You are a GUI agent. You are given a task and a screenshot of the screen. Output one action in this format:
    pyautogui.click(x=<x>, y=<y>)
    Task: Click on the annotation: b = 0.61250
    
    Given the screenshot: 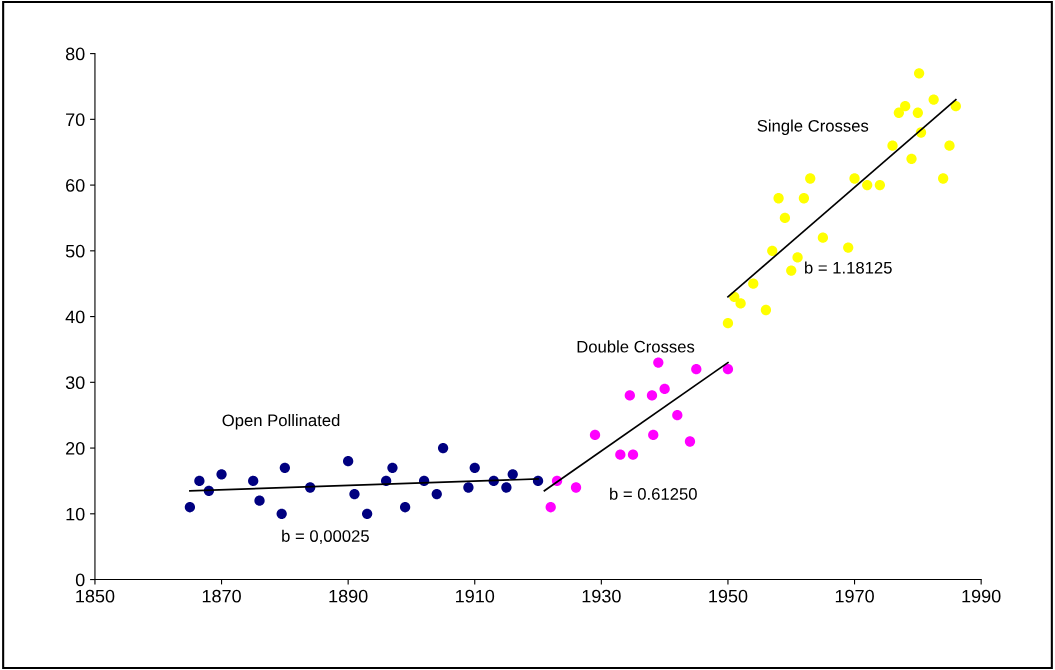 What is the action you would take?
    pyautogui.click(x=653, y=493)
    